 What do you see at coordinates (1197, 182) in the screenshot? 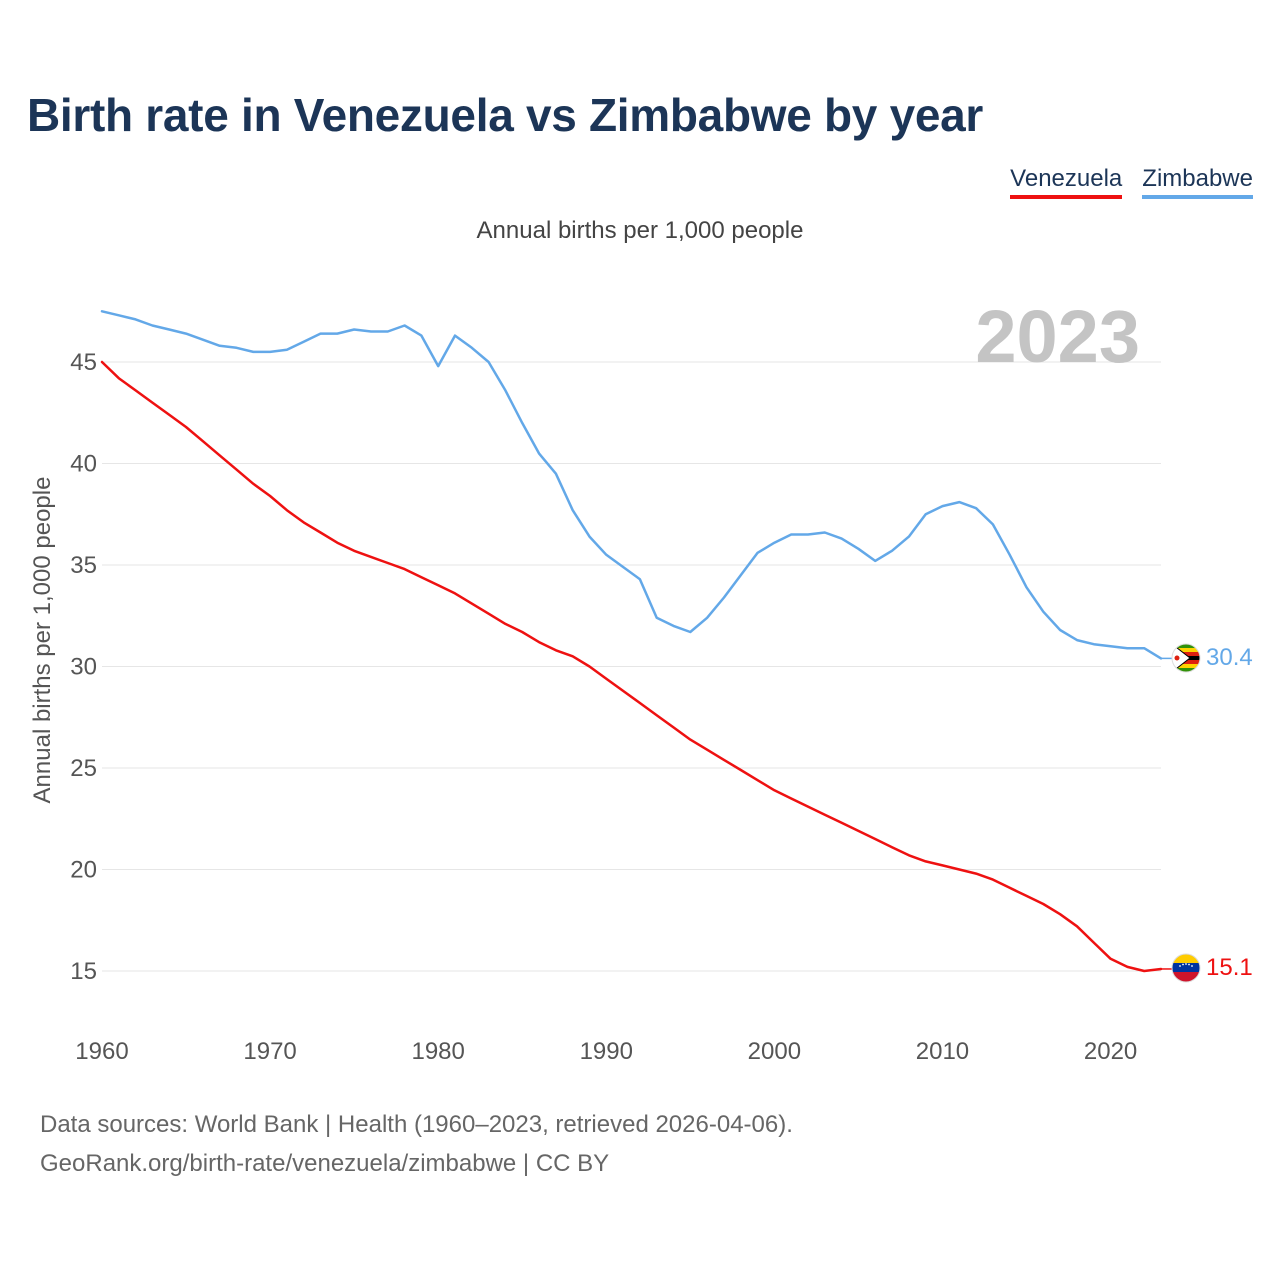
I see `legend-item-zimbabwe: Zimbabwe` at bounding box center [1197, 182].